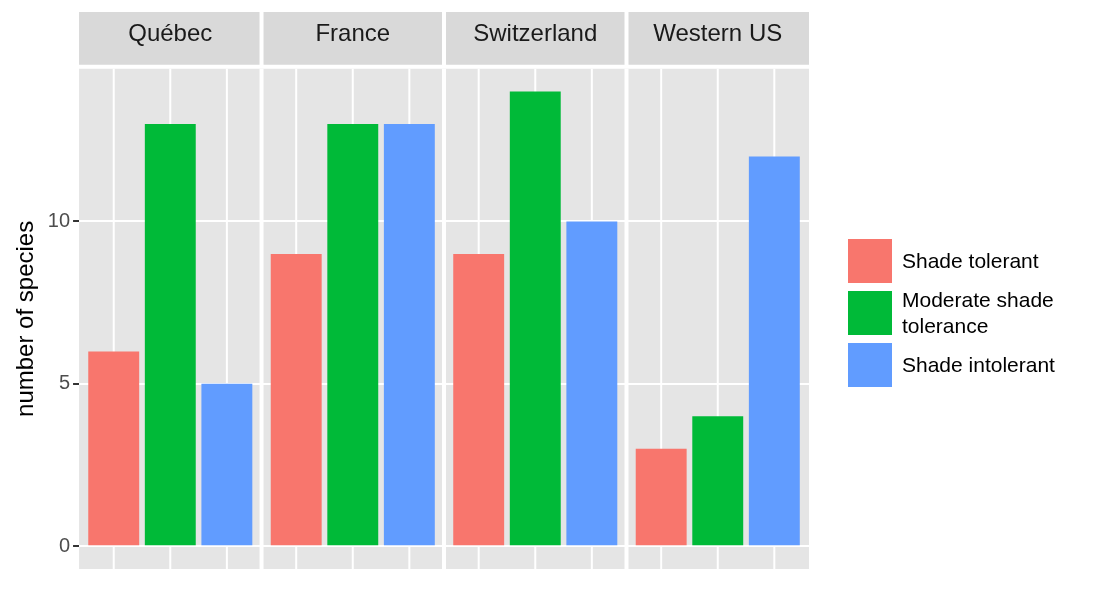 The height and width of the screenshot is (599, 1117). Describe the element at coordinates (170, 33) in the screenshot. I see `x-tick-label: Québec` at that location.